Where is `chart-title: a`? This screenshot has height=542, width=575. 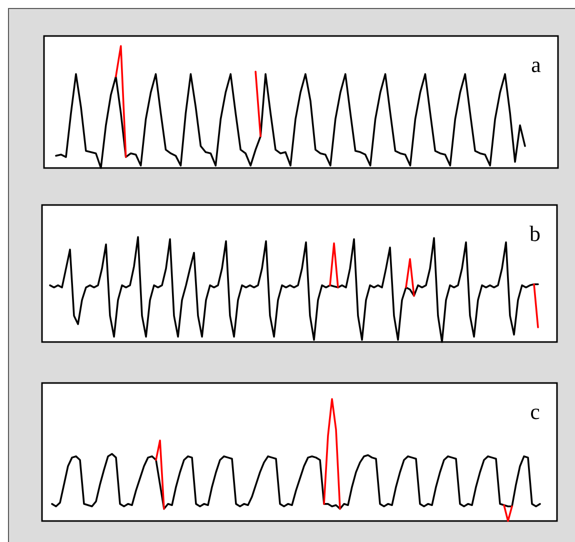 chart-title: a is located at coordinates (536, 64).